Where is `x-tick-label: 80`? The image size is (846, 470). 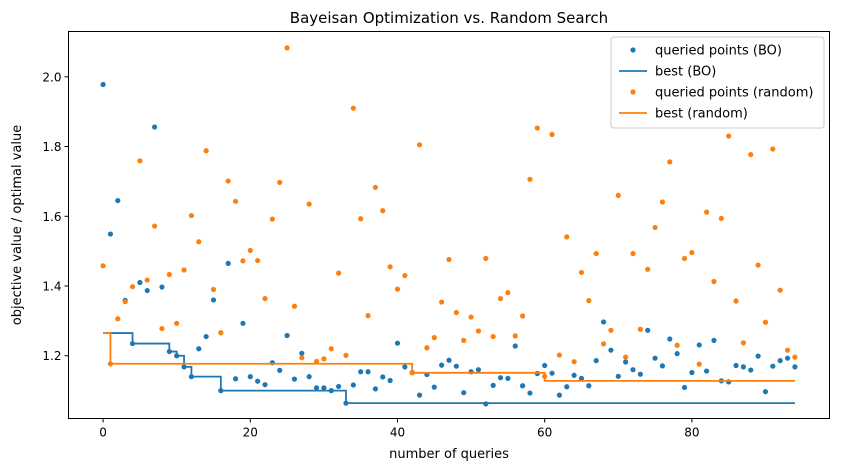
x-tick-label: 80 is located at coordinates (691, 433).